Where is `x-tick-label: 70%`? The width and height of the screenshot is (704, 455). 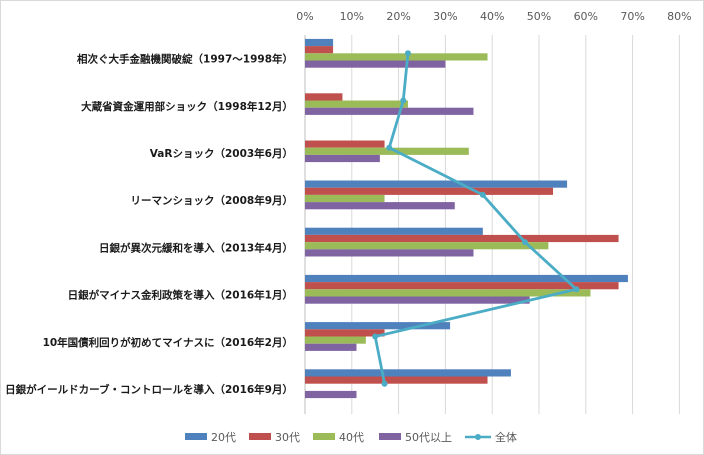
x-tick-label: 70% is located at coordinates (632, 16).